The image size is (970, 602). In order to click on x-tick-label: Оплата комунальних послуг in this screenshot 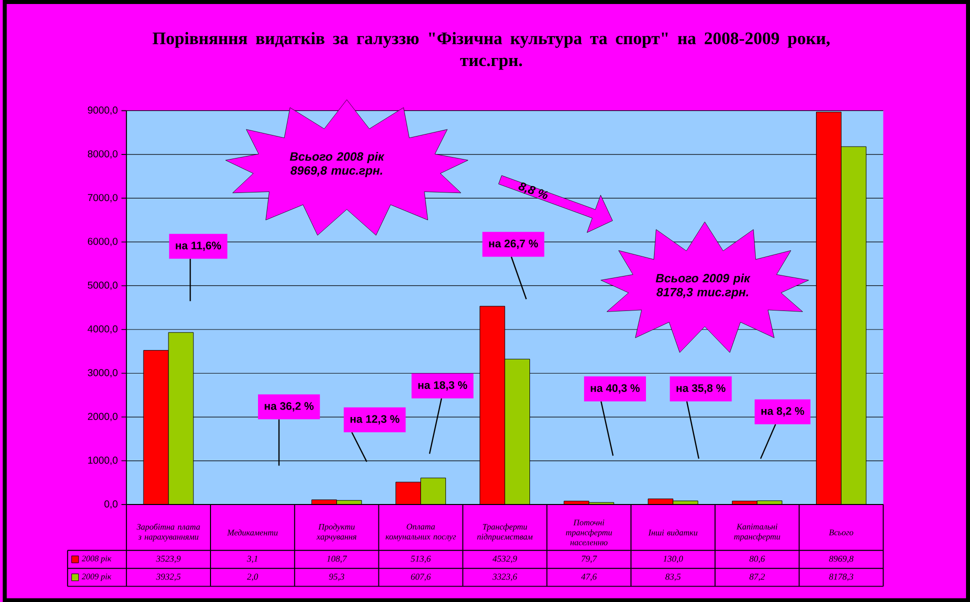, I will do `click(421, 533)`.